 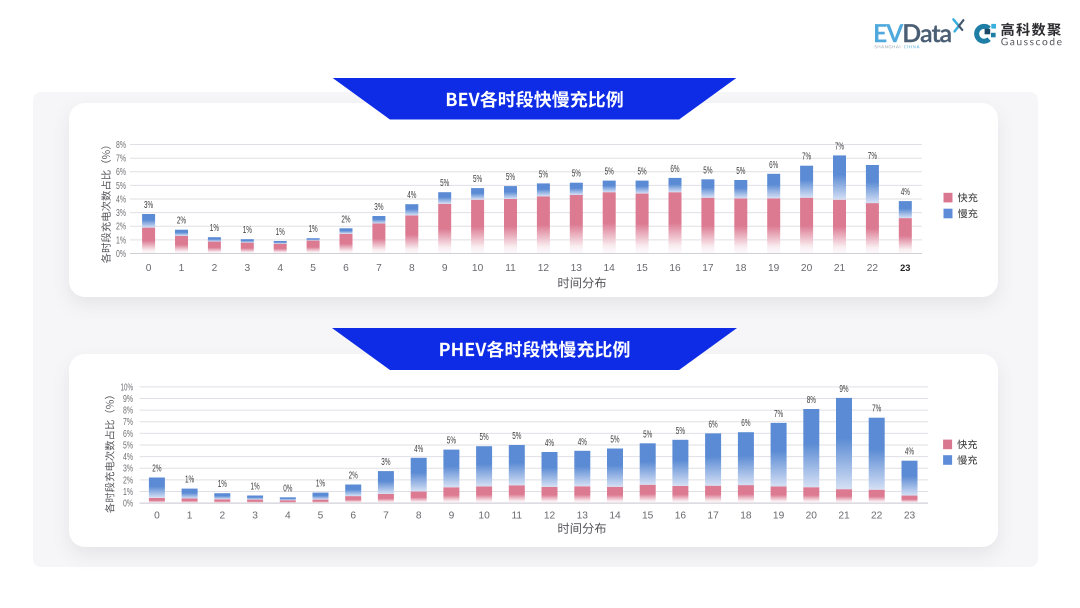 I want to click on svg-text: 5, so click(x=321, y=515).